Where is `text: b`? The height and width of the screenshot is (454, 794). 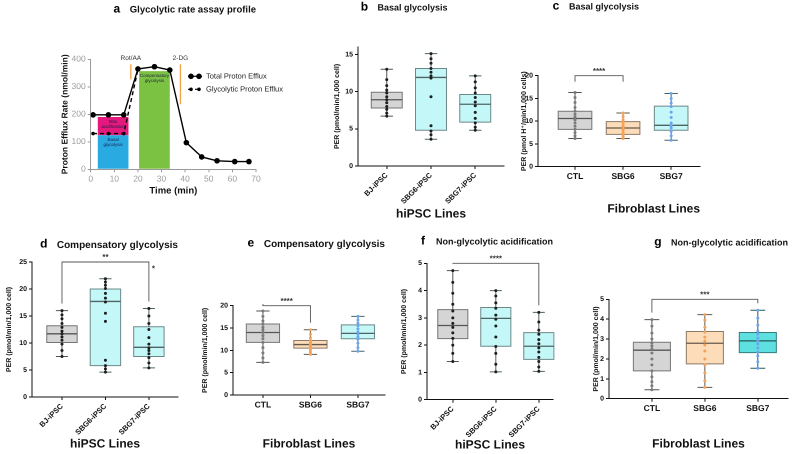 text: b is located at coordinates (364, 7).